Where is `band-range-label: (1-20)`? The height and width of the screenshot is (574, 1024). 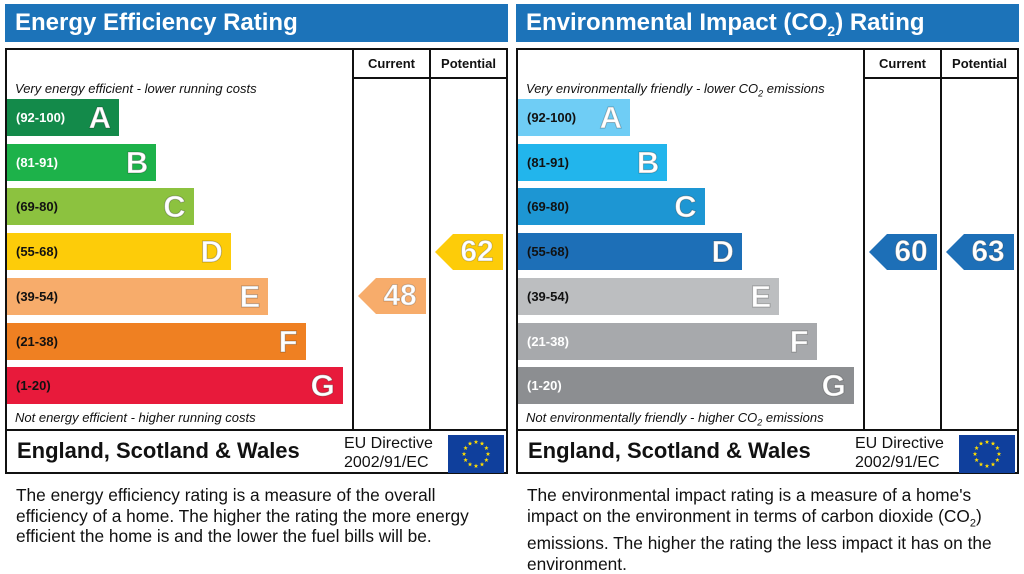
band-range-label: (1-20) is located at coordinates (544, 386).